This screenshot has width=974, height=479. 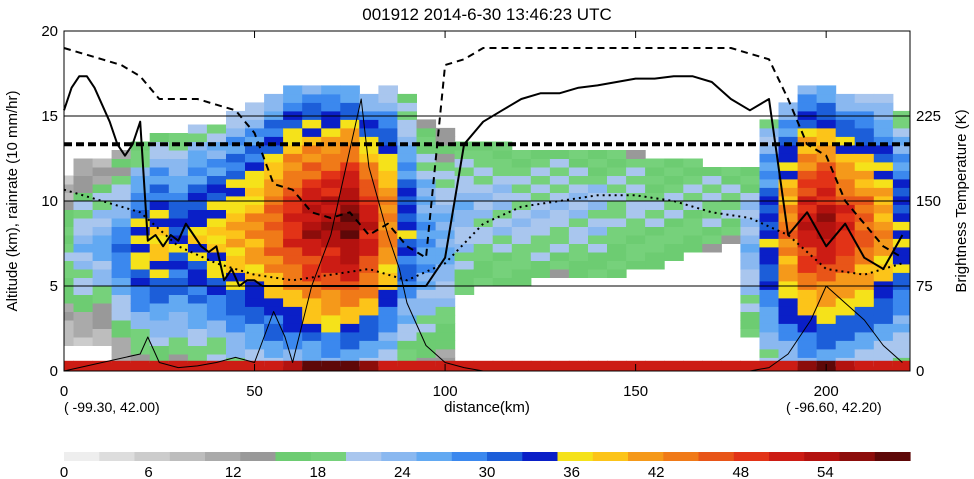 What do you see at coordinates (49, 31) in the screenshot?
I see `left-tick-label: 20` at bounding box center [49, 31].